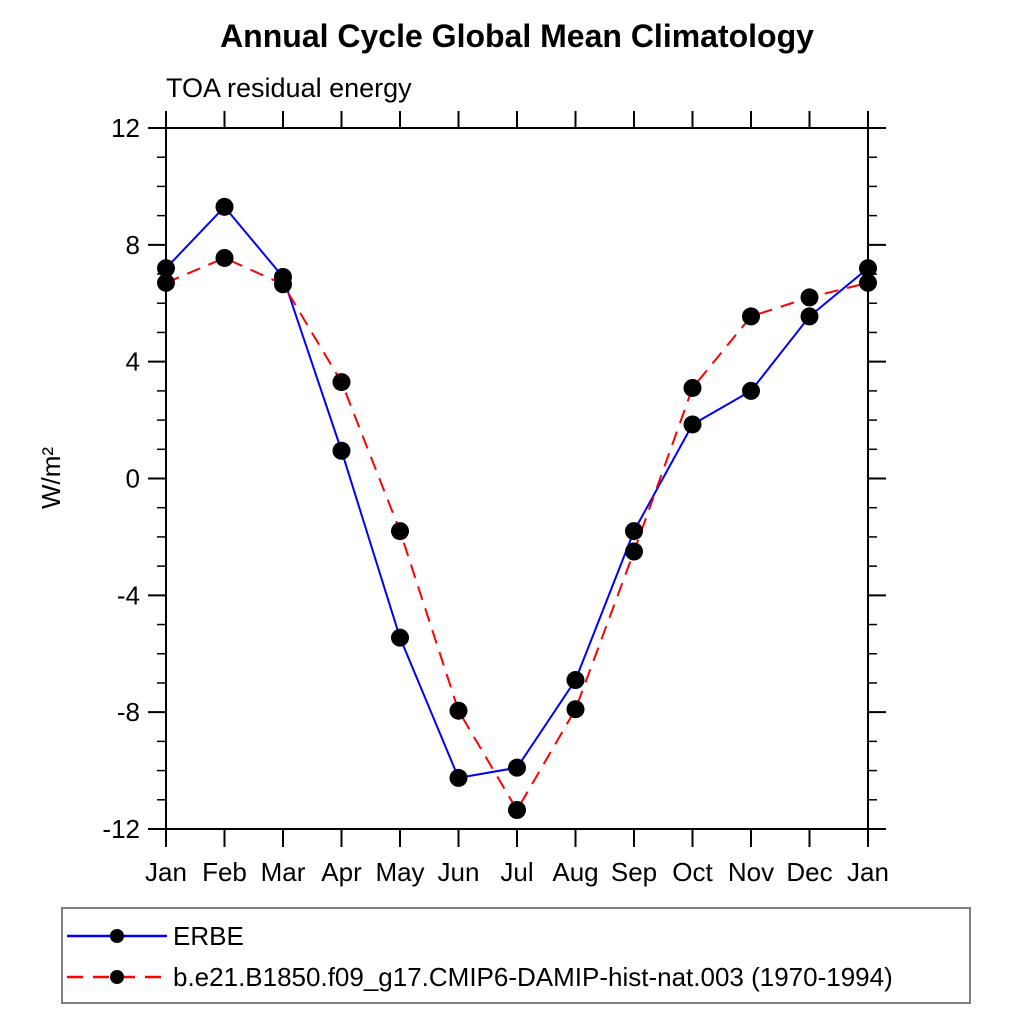 This screenshot has width=1024, height=1024. I want to click on x-tick-label: Aug, so click(575, 872).